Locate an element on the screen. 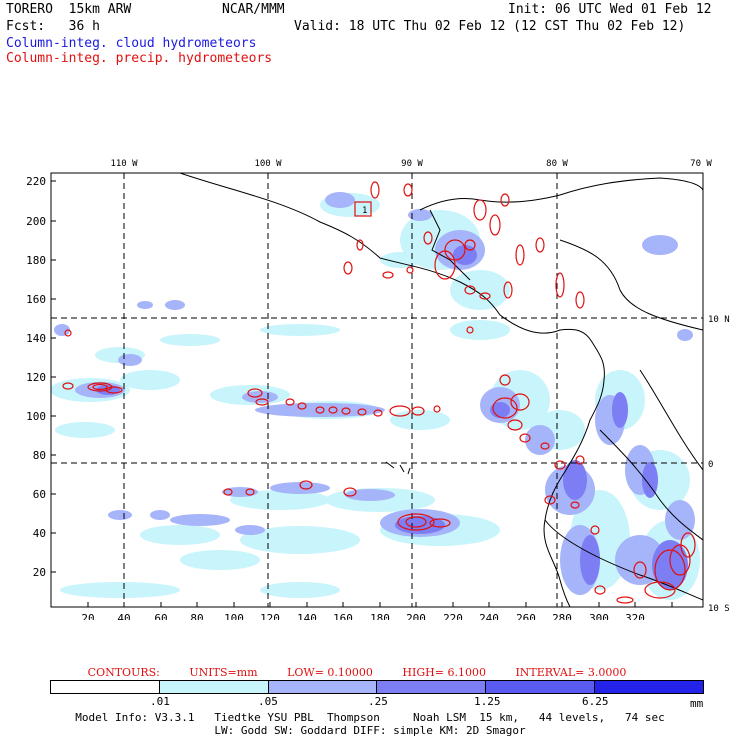 This screenshot has width=740, height=740. legend-units: mm is located at coordinates (697, 703).